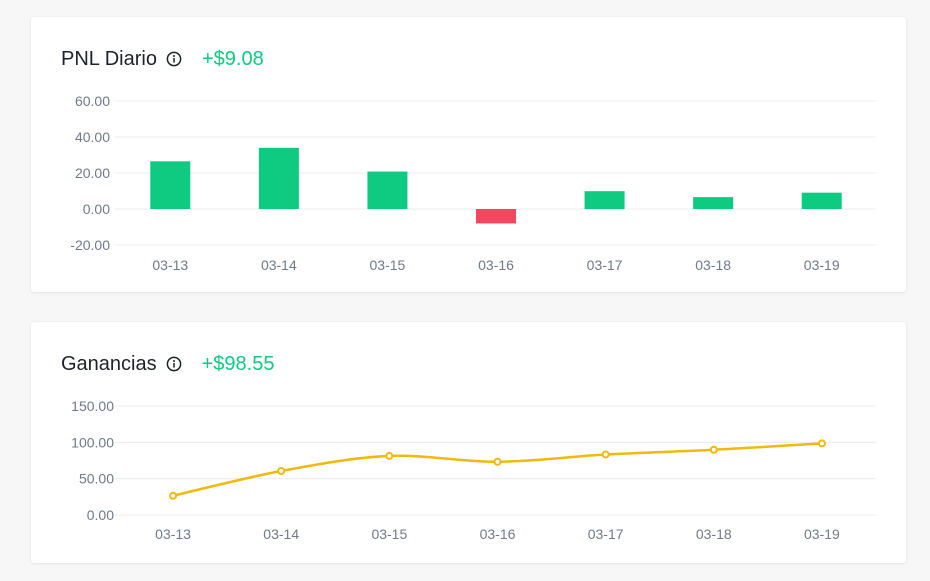 The height and width of the screenshot is (581, 930). What do you see at coordinates (109, 58) in the screenshot?
I see `pnl-title: PNL Diario` at bounding box center [109, 58].